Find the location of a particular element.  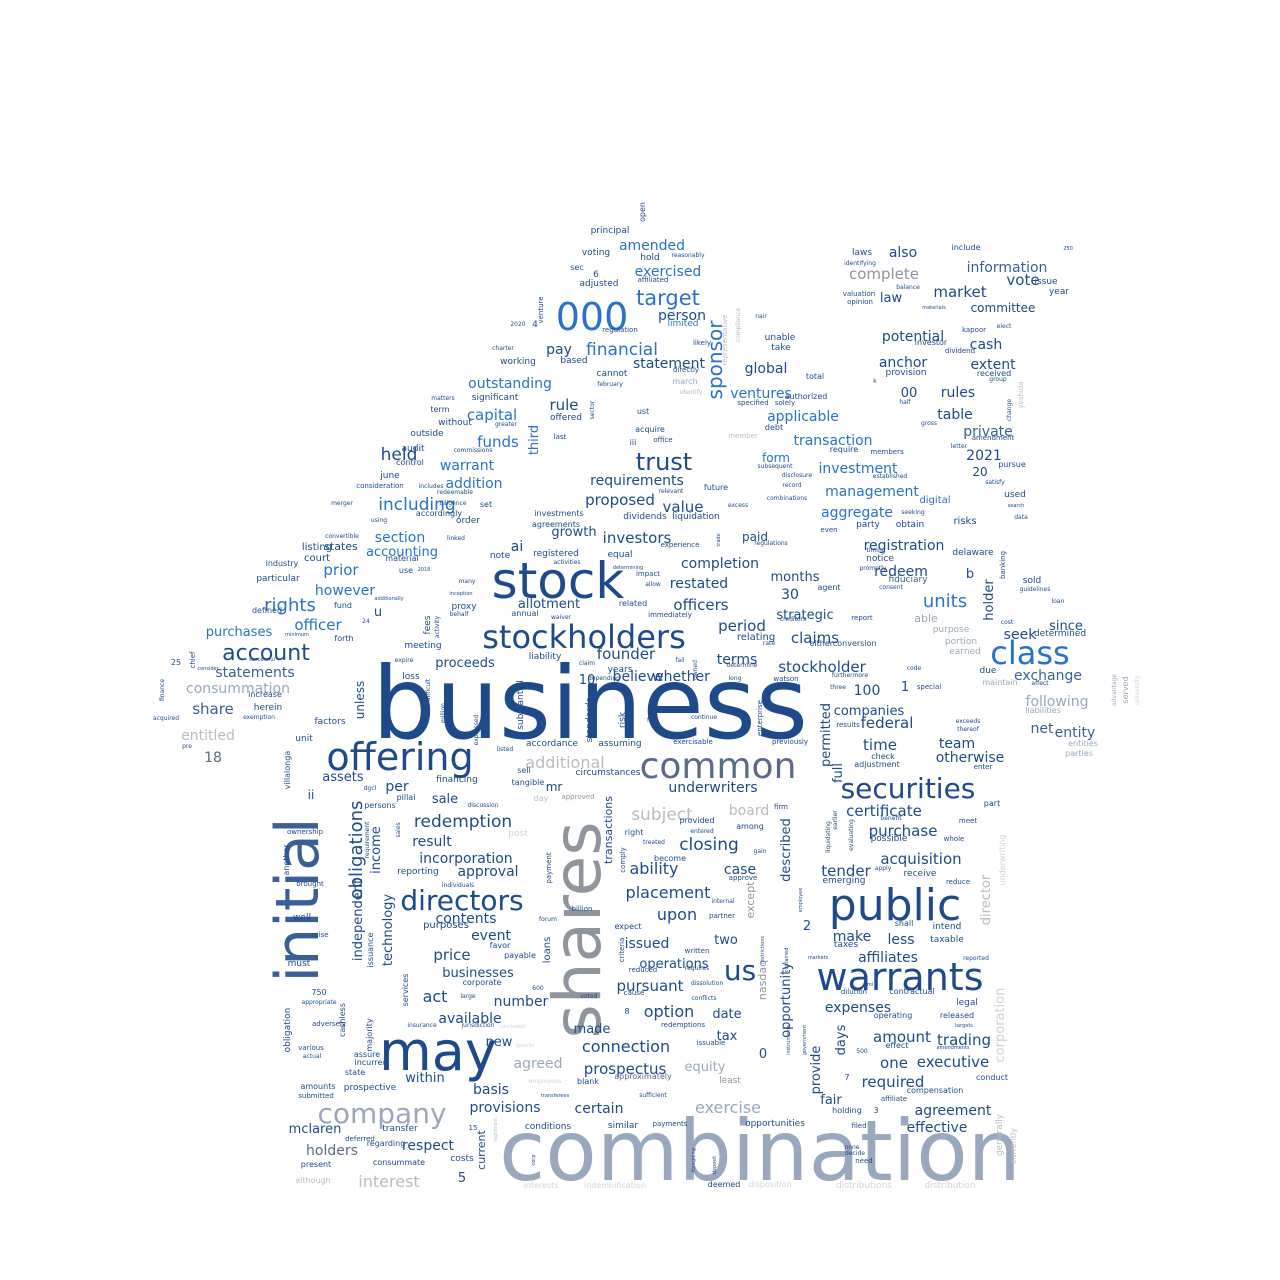

word-raise: raise is located at coordinates (319, 935).